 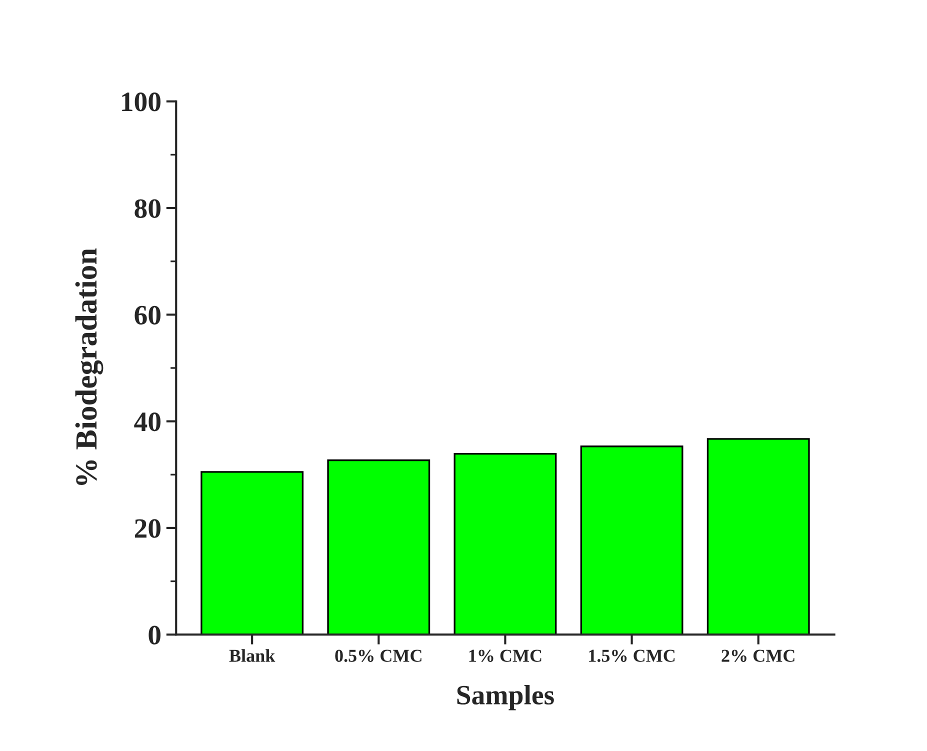 I want to click on y-tick-label: 100, so click(x=141, y=102).